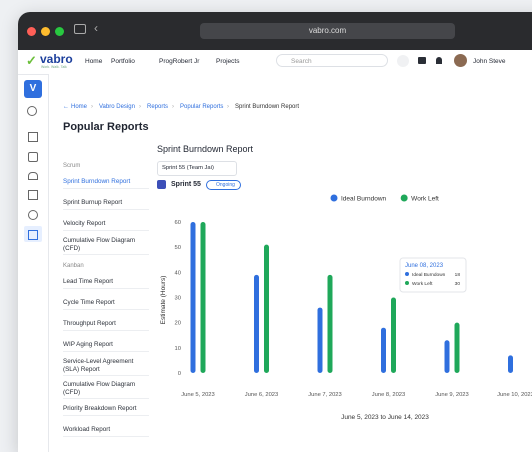 Image resolution: width=532 pixels, height=452 pixels. Describe the element at coordinates (223, 185) in the screenshot. I see `status-badge: Ongoing` at that location.